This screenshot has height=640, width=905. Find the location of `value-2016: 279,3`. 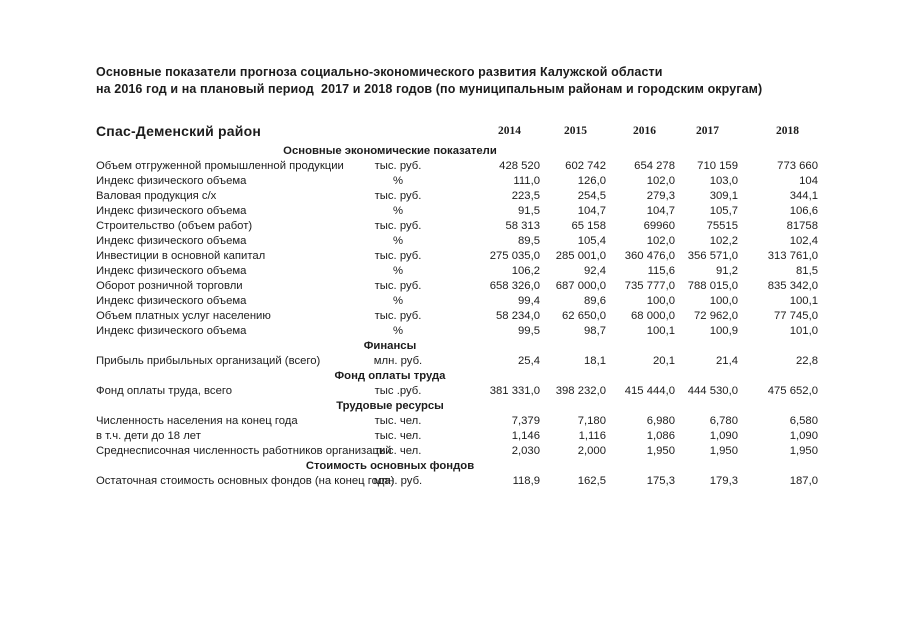

value-2016: 279,3 is located at coordinates (660, 196).